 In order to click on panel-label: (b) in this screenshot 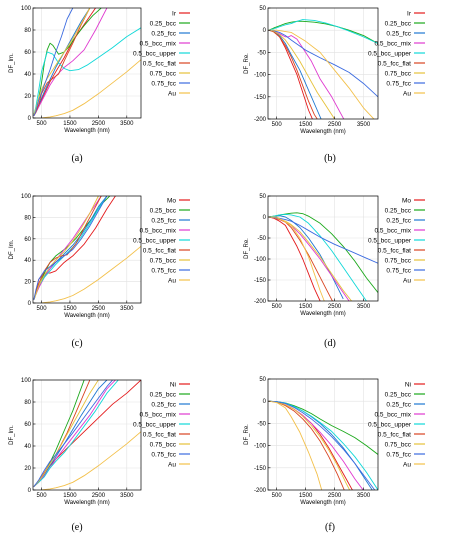, I will do `click(330, 158)`.